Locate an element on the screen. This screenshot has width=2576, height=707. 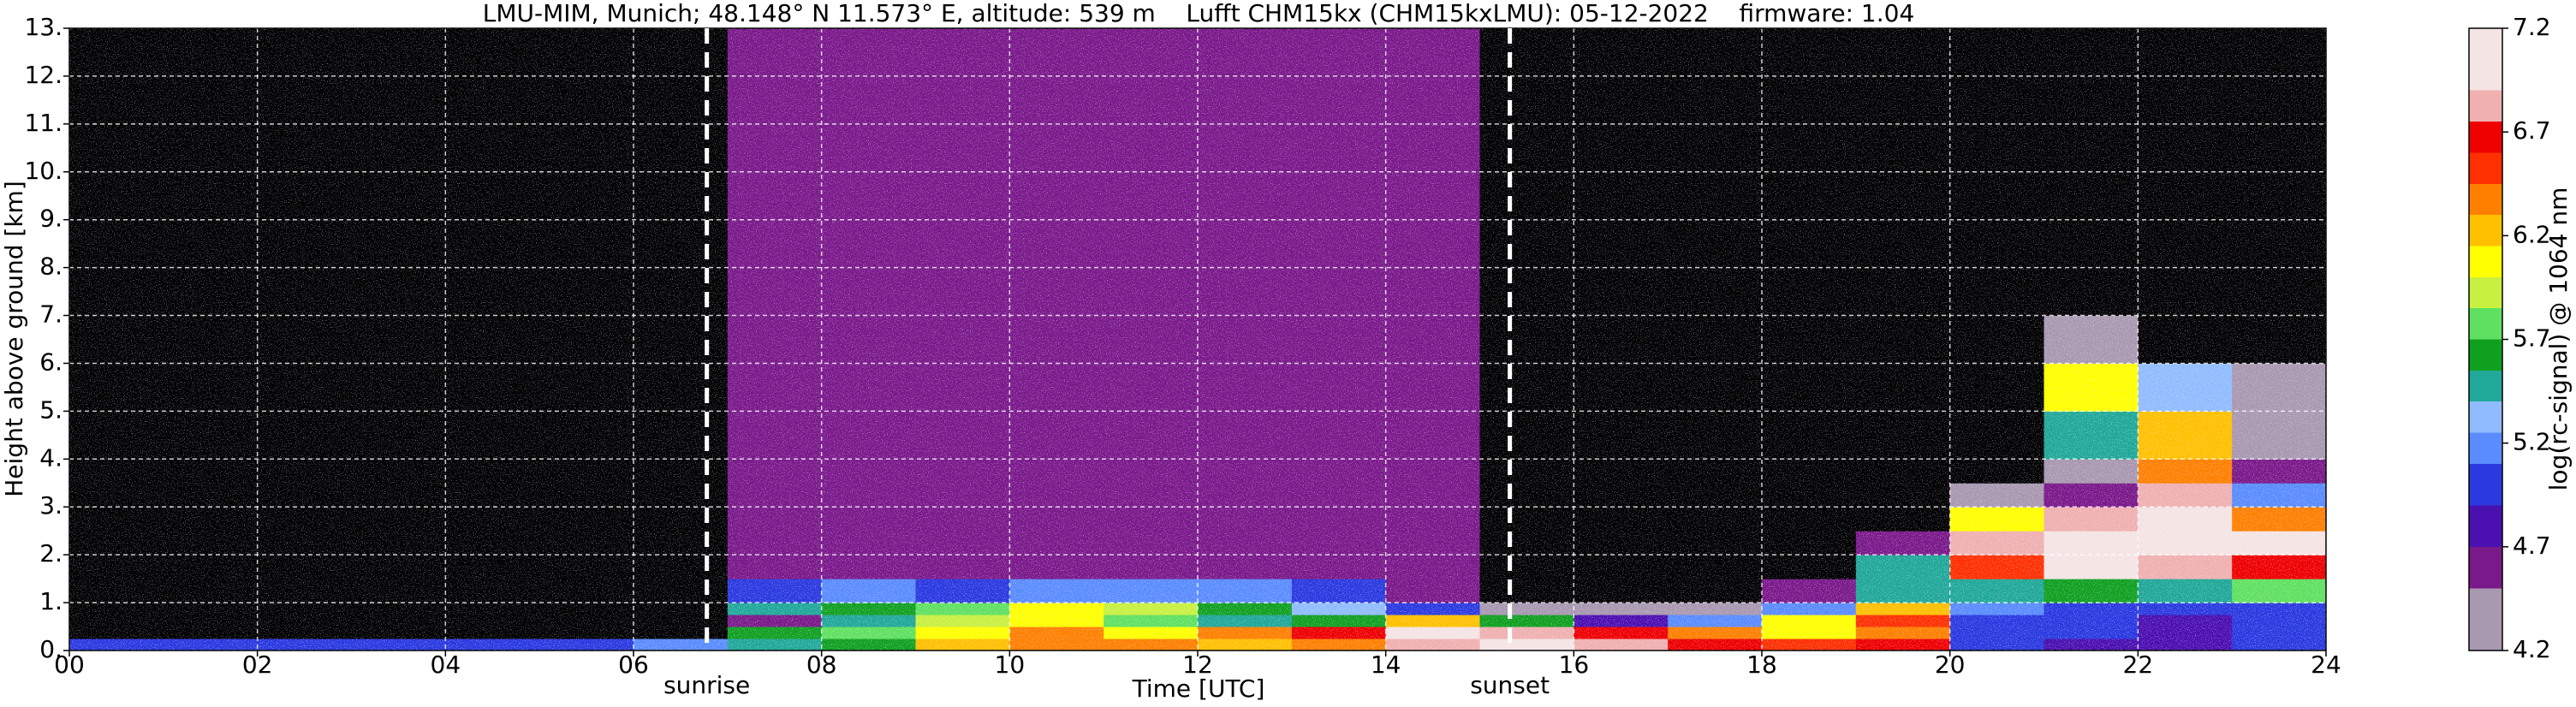
x-tick-label: 04 is located at coordinates (446, 665).